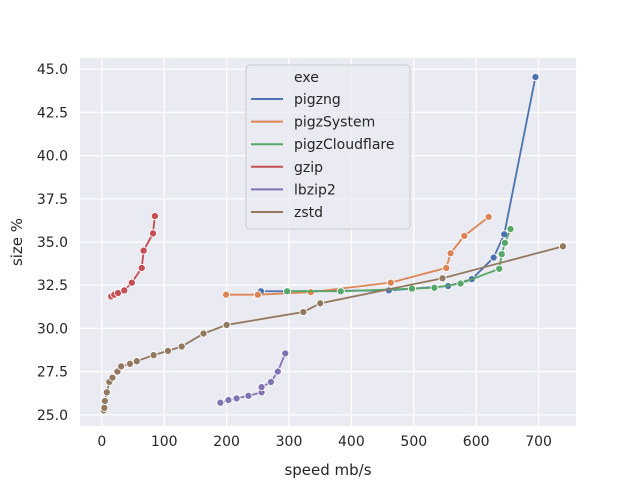 The height and width of the screenshot is (480, 640). Describe the element at coordinates (399, 260) in the screenshot. I see `series-pigzCloudflare` at that location.